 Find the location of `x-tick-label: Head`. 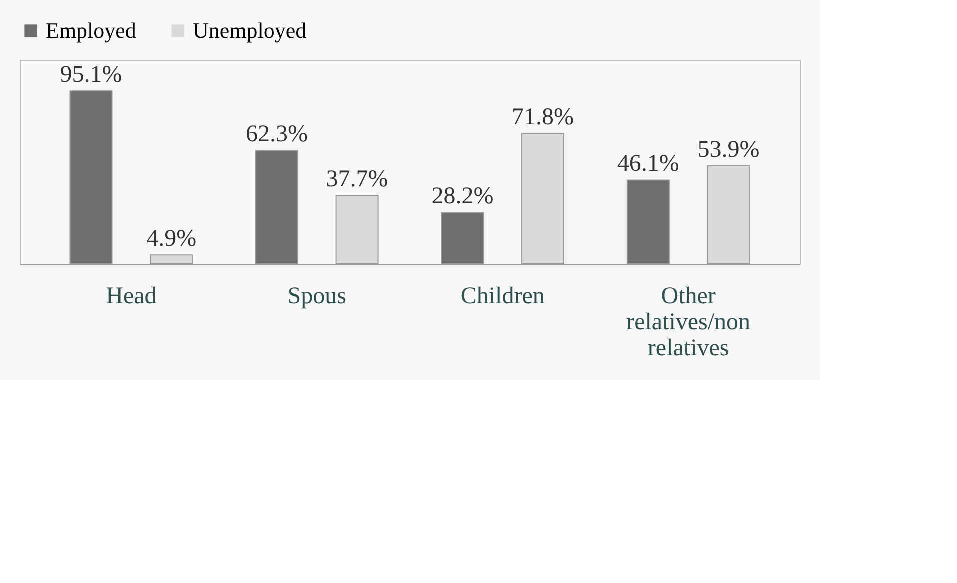

x-tick-label: Head is located at coordinates (131, 297).